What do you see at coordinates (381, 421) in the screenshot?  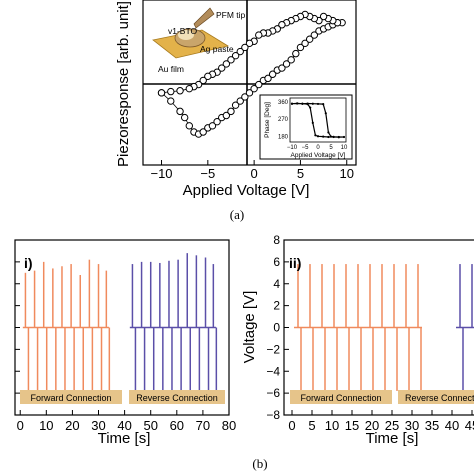 I see `panel-b-ii-x-ticks: 05 10 15 20 25 30 35 40 45` at bounding box center [381, 421].